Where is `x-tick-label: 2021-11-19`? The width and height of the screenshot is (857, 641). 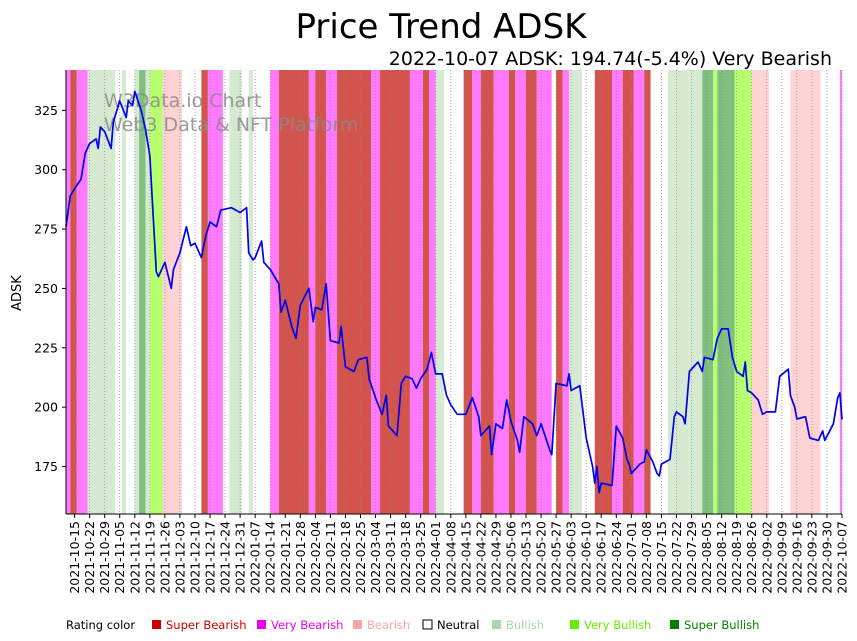 x-tick-label: 2021-11-19 is located at coordinates (149, 557).